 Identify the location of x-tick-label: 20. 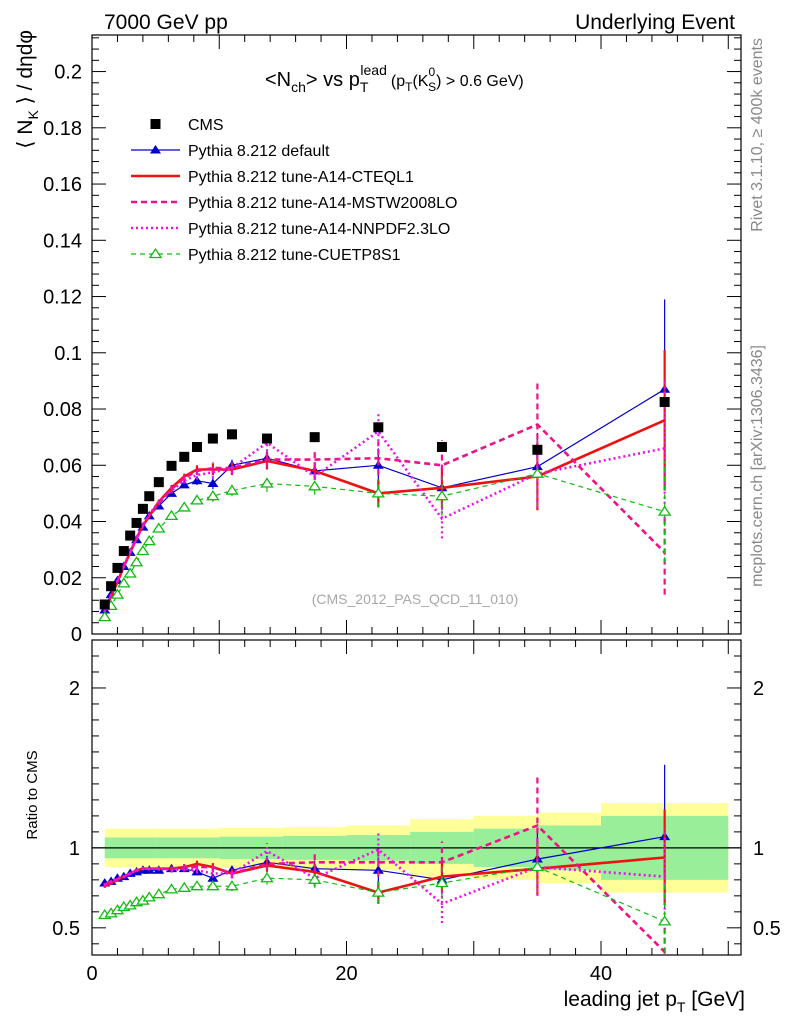
(346, 974).